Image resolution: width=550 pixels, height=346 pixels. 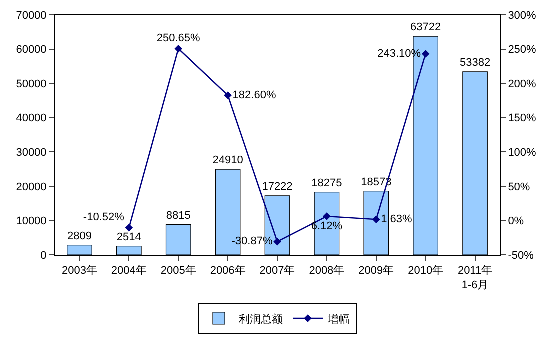 What do you see at coordinates (516, 222) in the screenshot?
I see `y2-tick-label: 0%` at bounding box center [516, 222].